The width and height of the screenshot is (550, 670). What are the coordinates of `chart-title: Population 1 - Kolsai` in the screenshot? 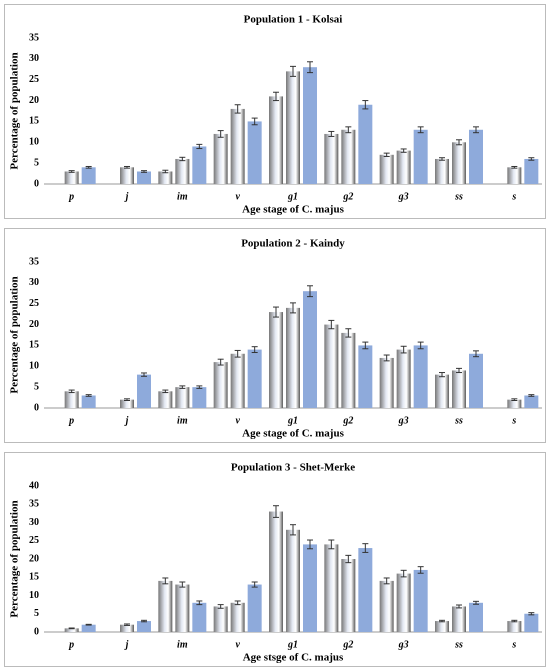 It's located at (293, 20).